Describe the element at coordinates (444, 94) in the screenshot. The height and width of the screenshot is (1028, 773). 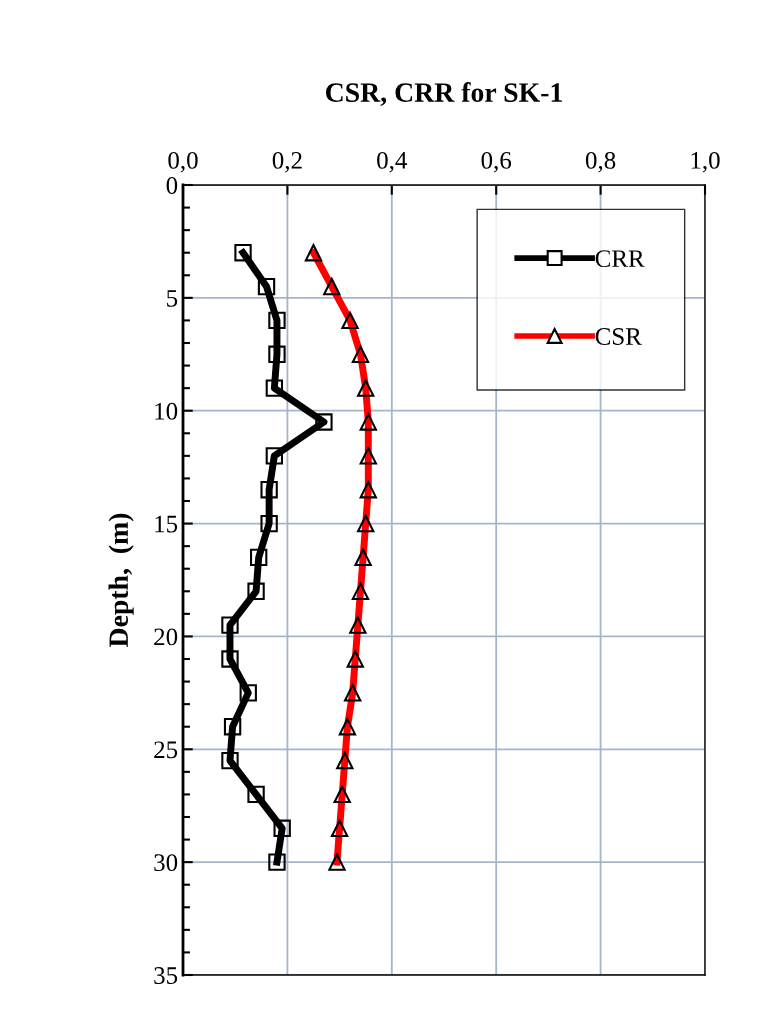
I see `chart-title: CSR, CRR for SK-1` at that location.